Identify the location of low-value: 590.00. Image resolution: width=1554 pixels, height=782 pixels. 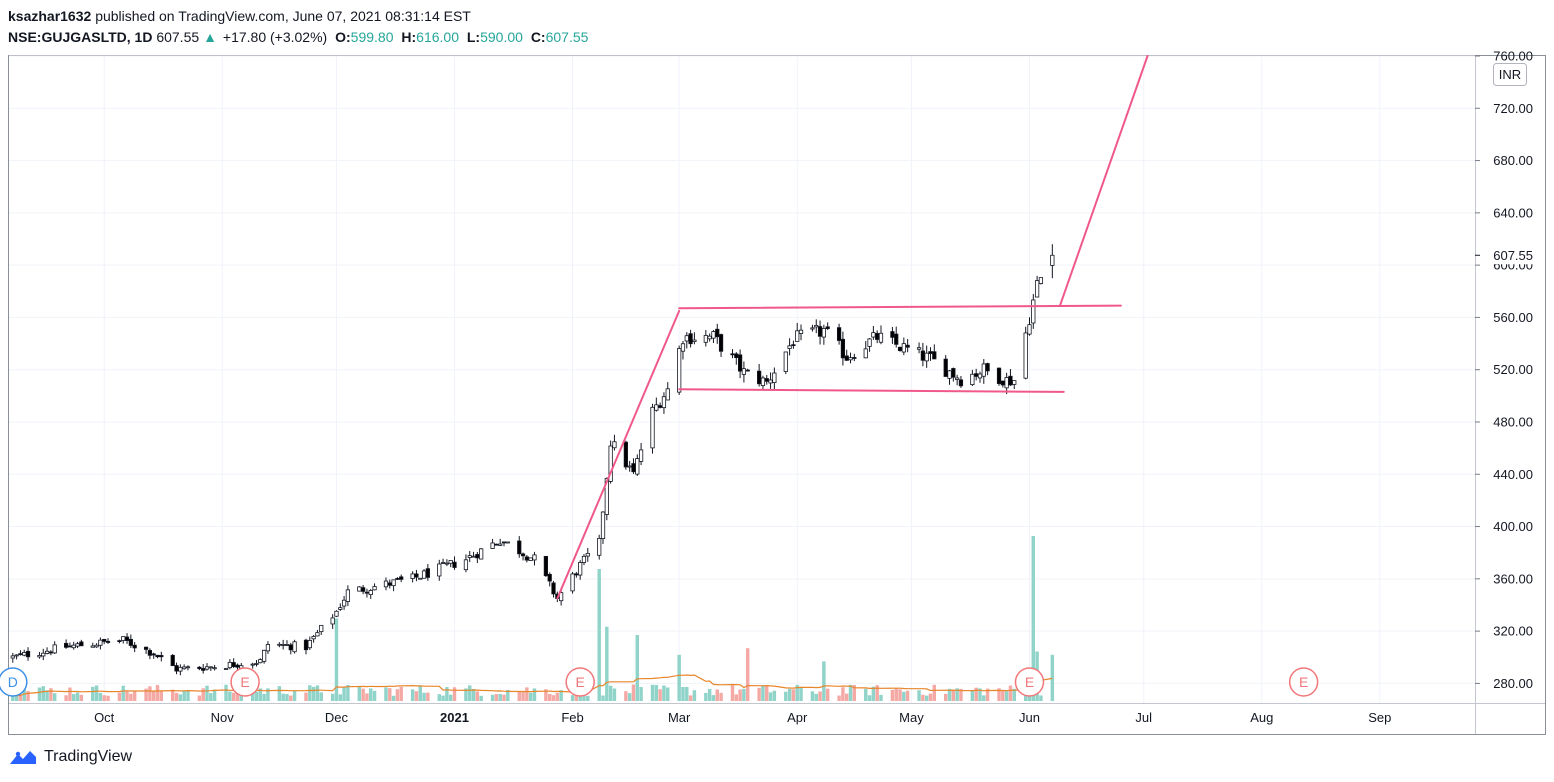
(501, 37).